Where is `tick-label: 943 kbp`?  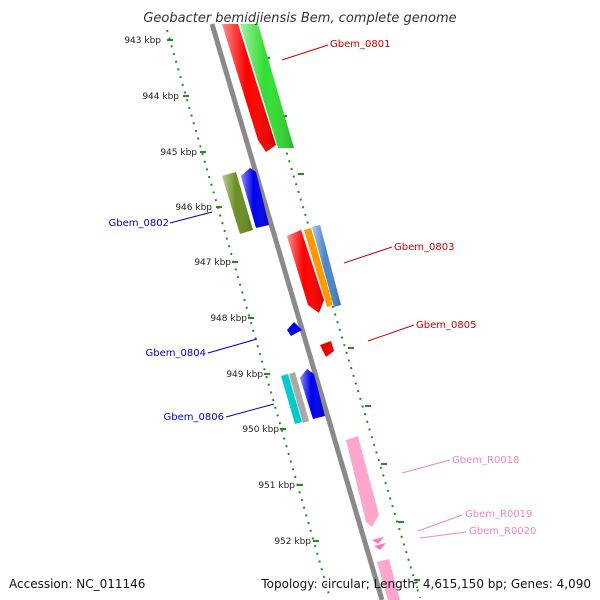
tick-label: 943 kbp is located at coordinates (142, 41).